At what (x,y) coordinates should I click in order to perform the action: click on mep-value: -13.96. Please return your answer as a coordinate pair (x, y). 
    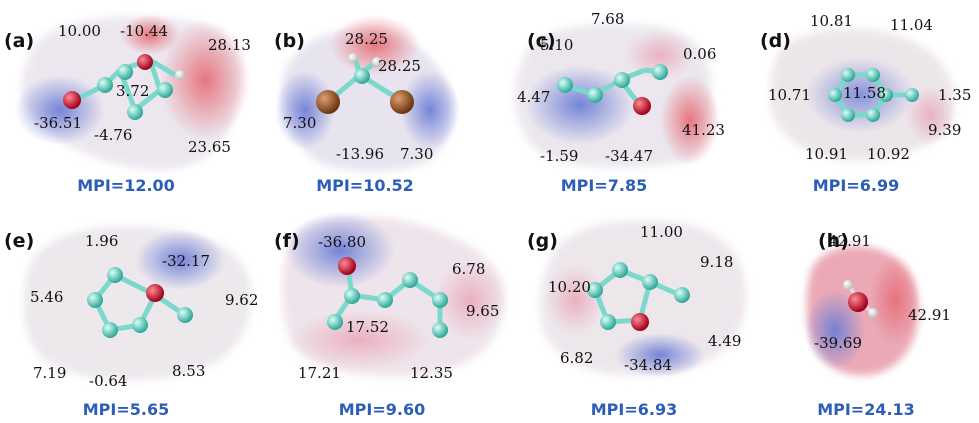
    Looking at the image, I should click on (360, 154).